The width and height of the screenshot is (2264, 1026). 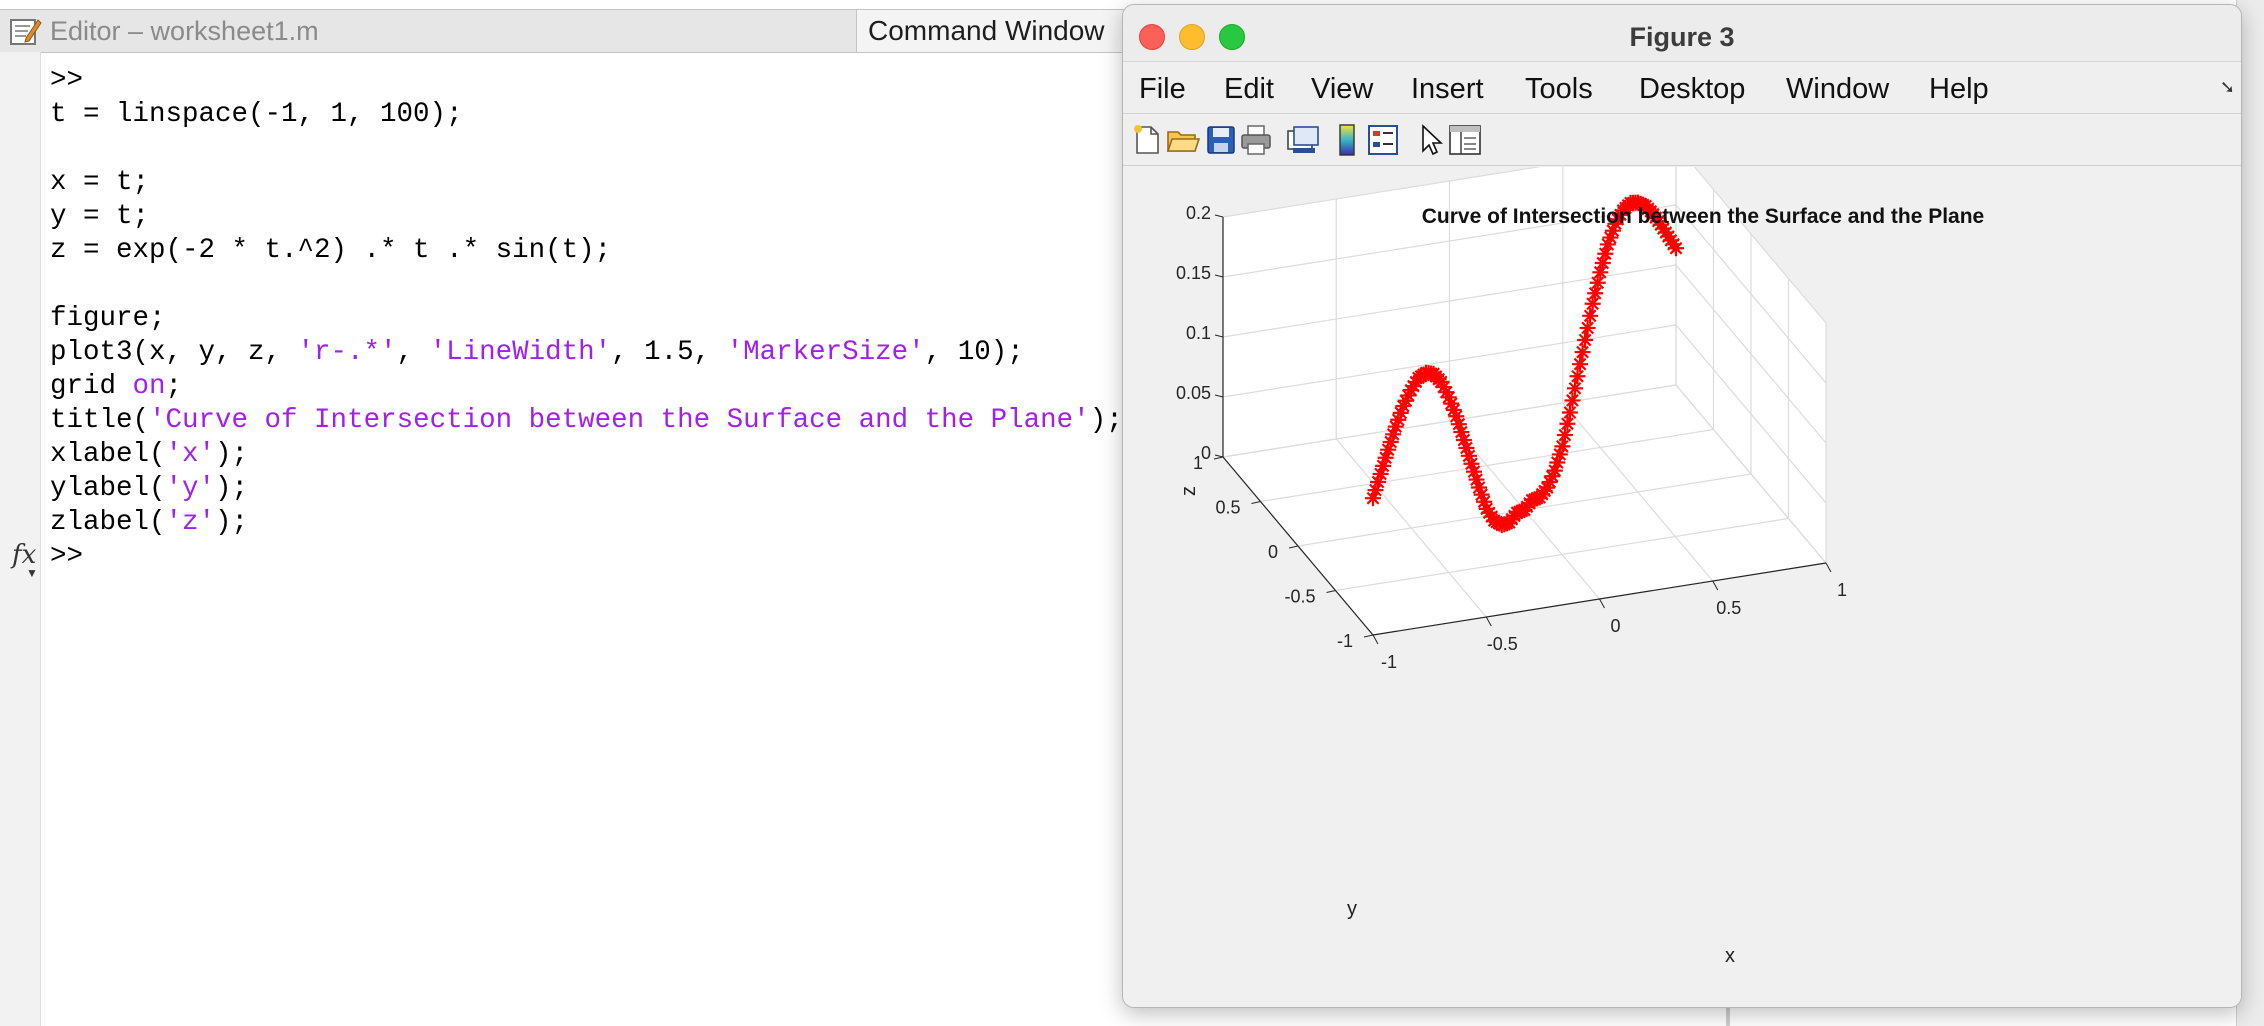 What do you see at coordinates (1347, 140) in the screenshot?
I see `colorbar-icon` at bounding box center [1347, 140].